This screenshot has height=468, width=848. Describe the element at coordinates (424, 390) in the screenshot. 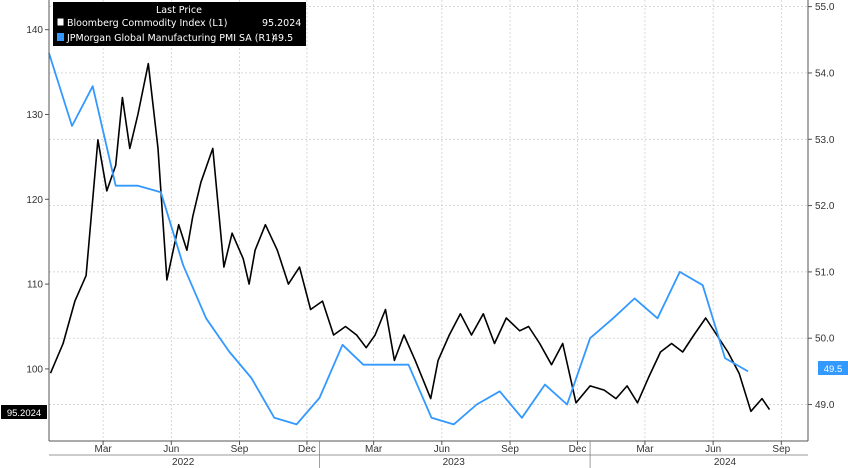

I see `last-value-tags: 95.2024 49.5` at that location.